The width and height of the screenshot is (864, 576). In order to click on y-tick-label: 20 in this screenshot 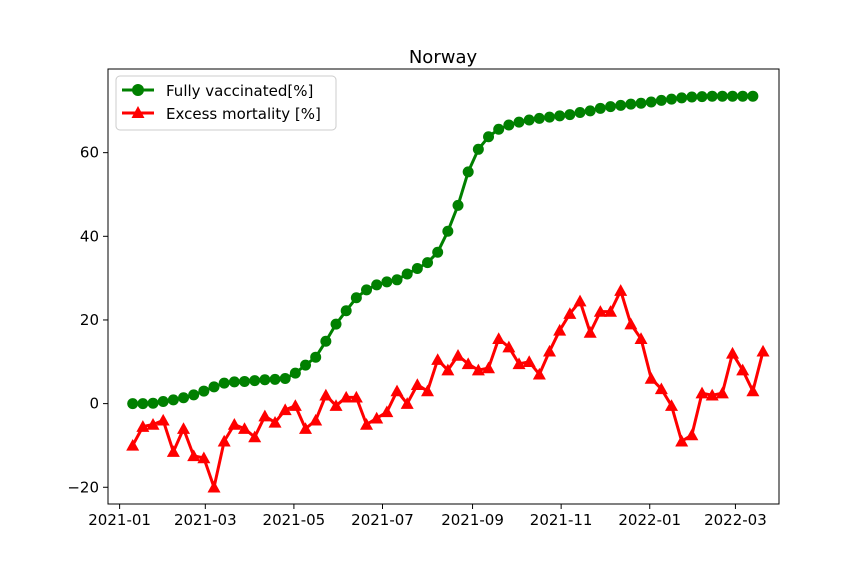, I will do `click(89, 320)`.